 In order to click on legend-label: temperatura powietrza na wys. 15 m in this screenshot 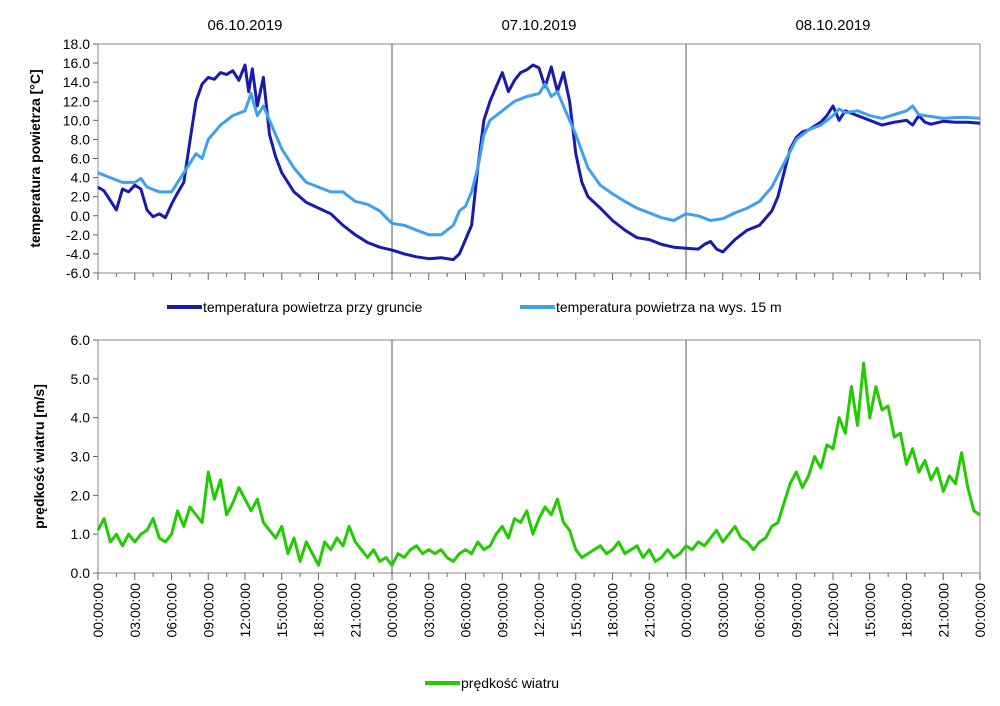, I will do `click(669, 307)`.